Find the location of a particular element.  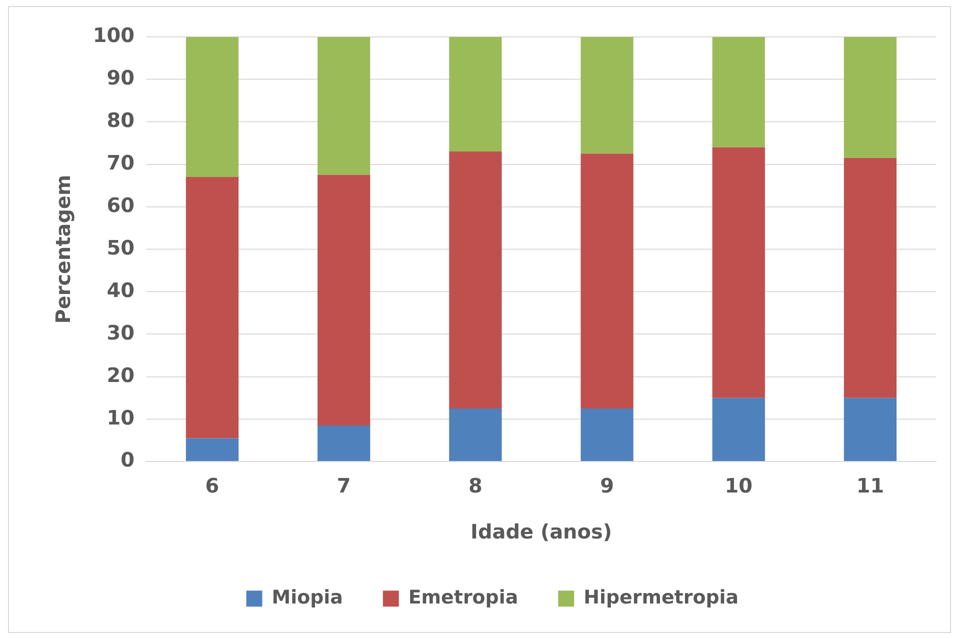

legend-label: Miopia is located at coordinates (307, 597).